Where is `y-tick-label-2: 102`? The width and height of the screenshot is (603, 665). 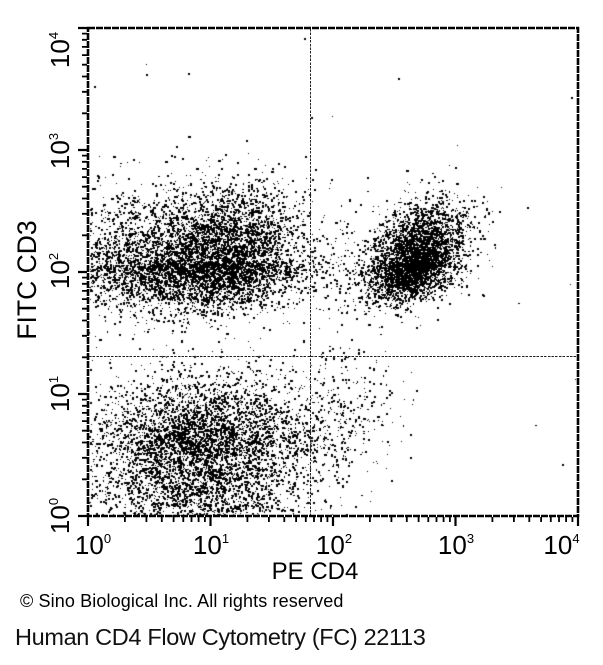 y-tick-label-2: 102 is located at coordinates (60, 271).